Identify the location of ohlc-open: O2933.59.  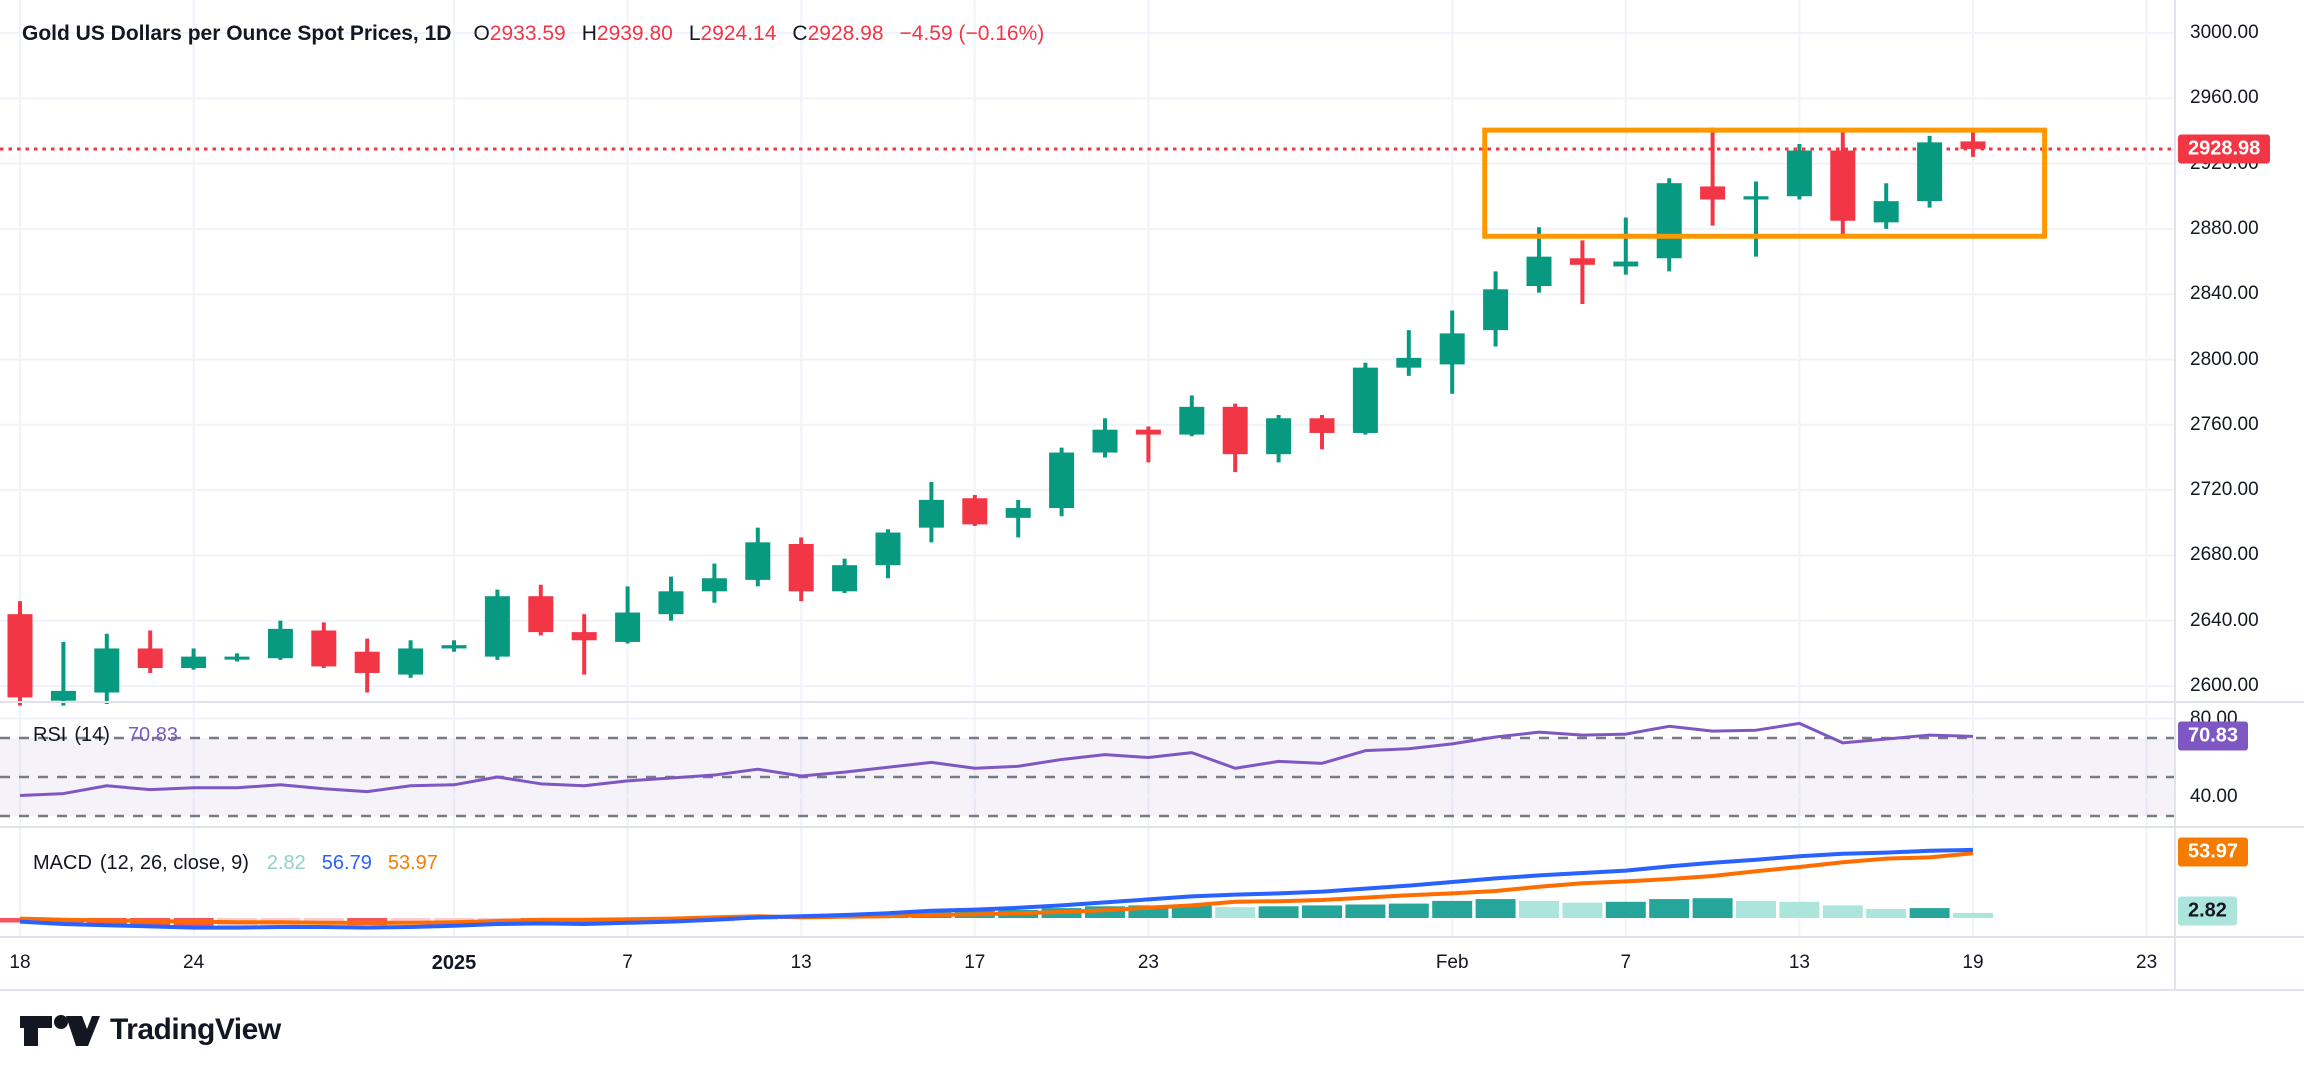
(519, 33).